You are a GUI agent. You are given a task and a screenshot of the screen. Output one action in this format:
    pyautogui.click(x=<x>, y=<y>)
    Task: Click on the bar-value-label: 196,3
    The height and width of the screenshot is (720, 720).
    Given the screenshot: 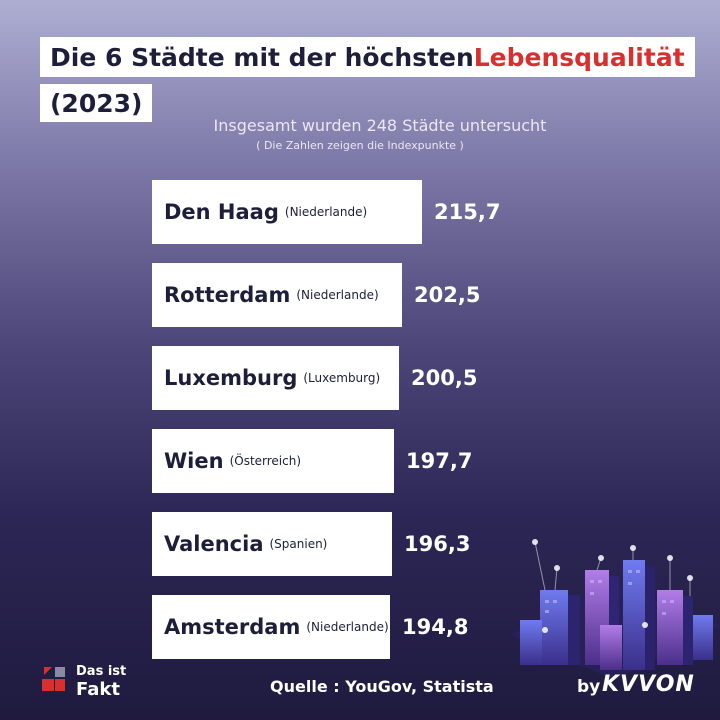 What is the action you would take?
    pyautogui.click(x=437, y=544)
    